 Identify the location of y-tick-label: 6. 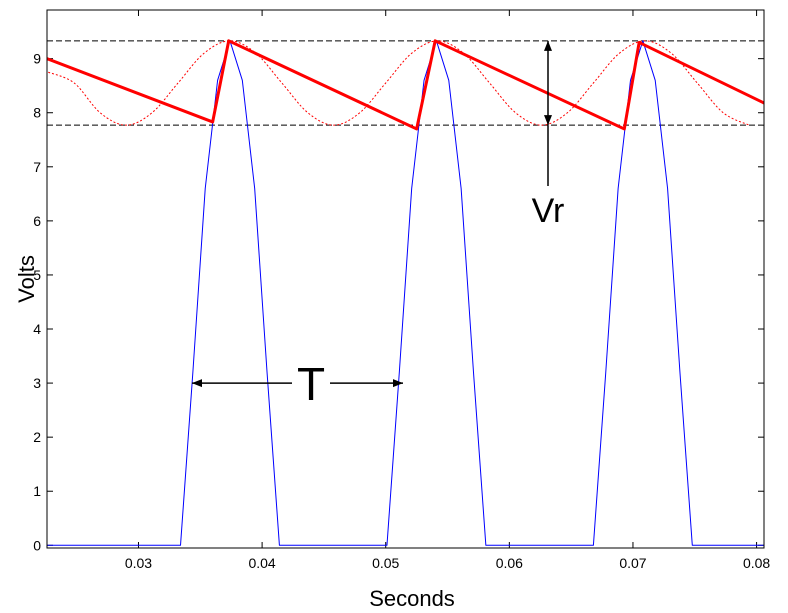
(37, 221).